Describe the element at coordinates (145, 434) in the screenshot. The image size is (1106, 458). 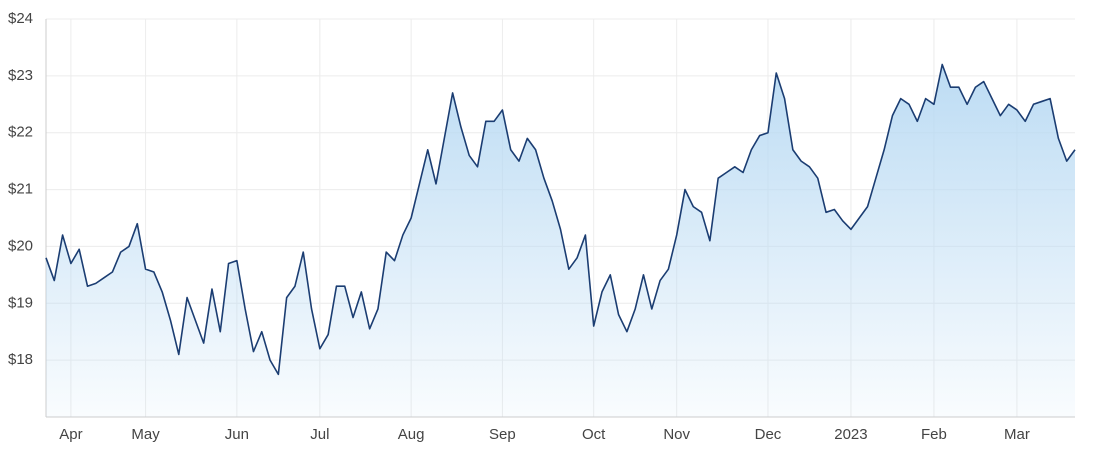
I see `x-tick-label: May` at that location.